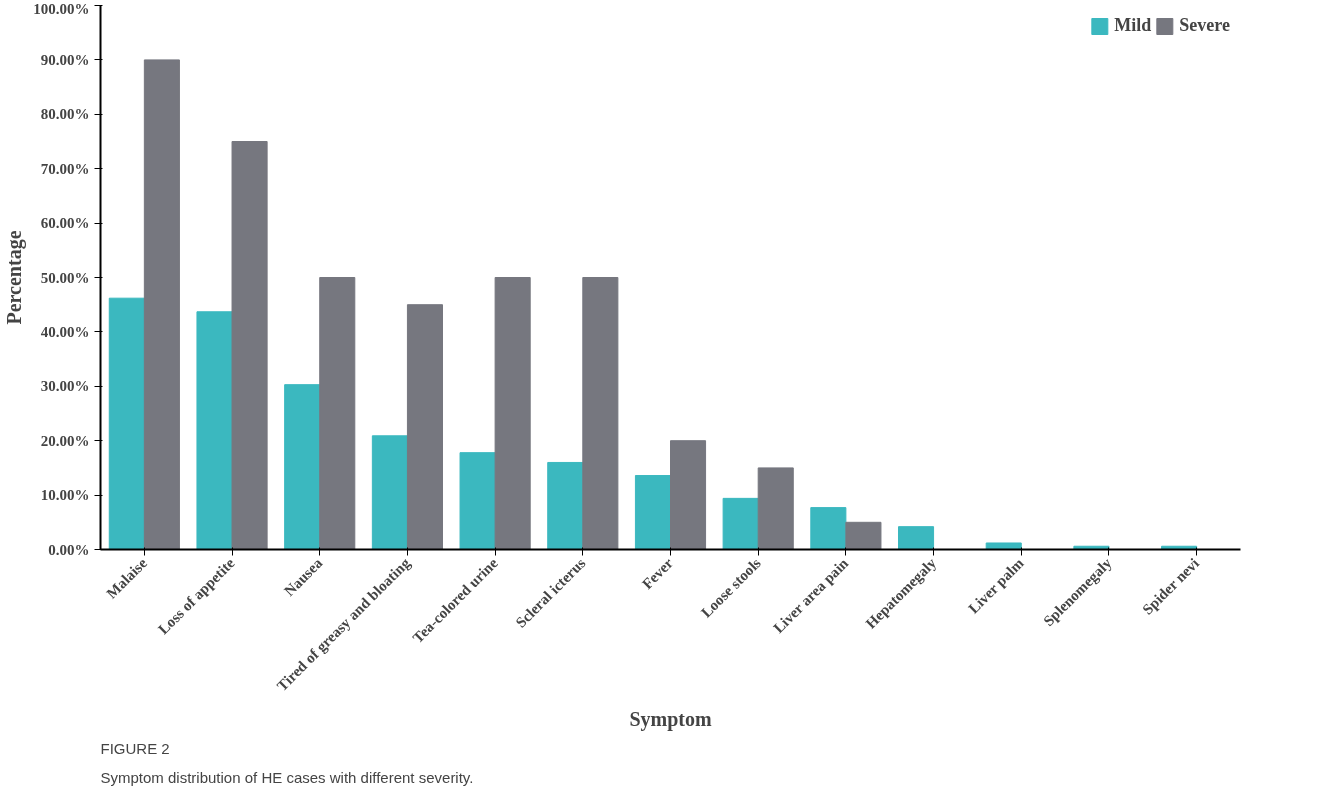  What do you see at coordinates (65, 277) in the screenshot?
I see `y-tick-label: 50.00%` at bounding box center [65, 277].